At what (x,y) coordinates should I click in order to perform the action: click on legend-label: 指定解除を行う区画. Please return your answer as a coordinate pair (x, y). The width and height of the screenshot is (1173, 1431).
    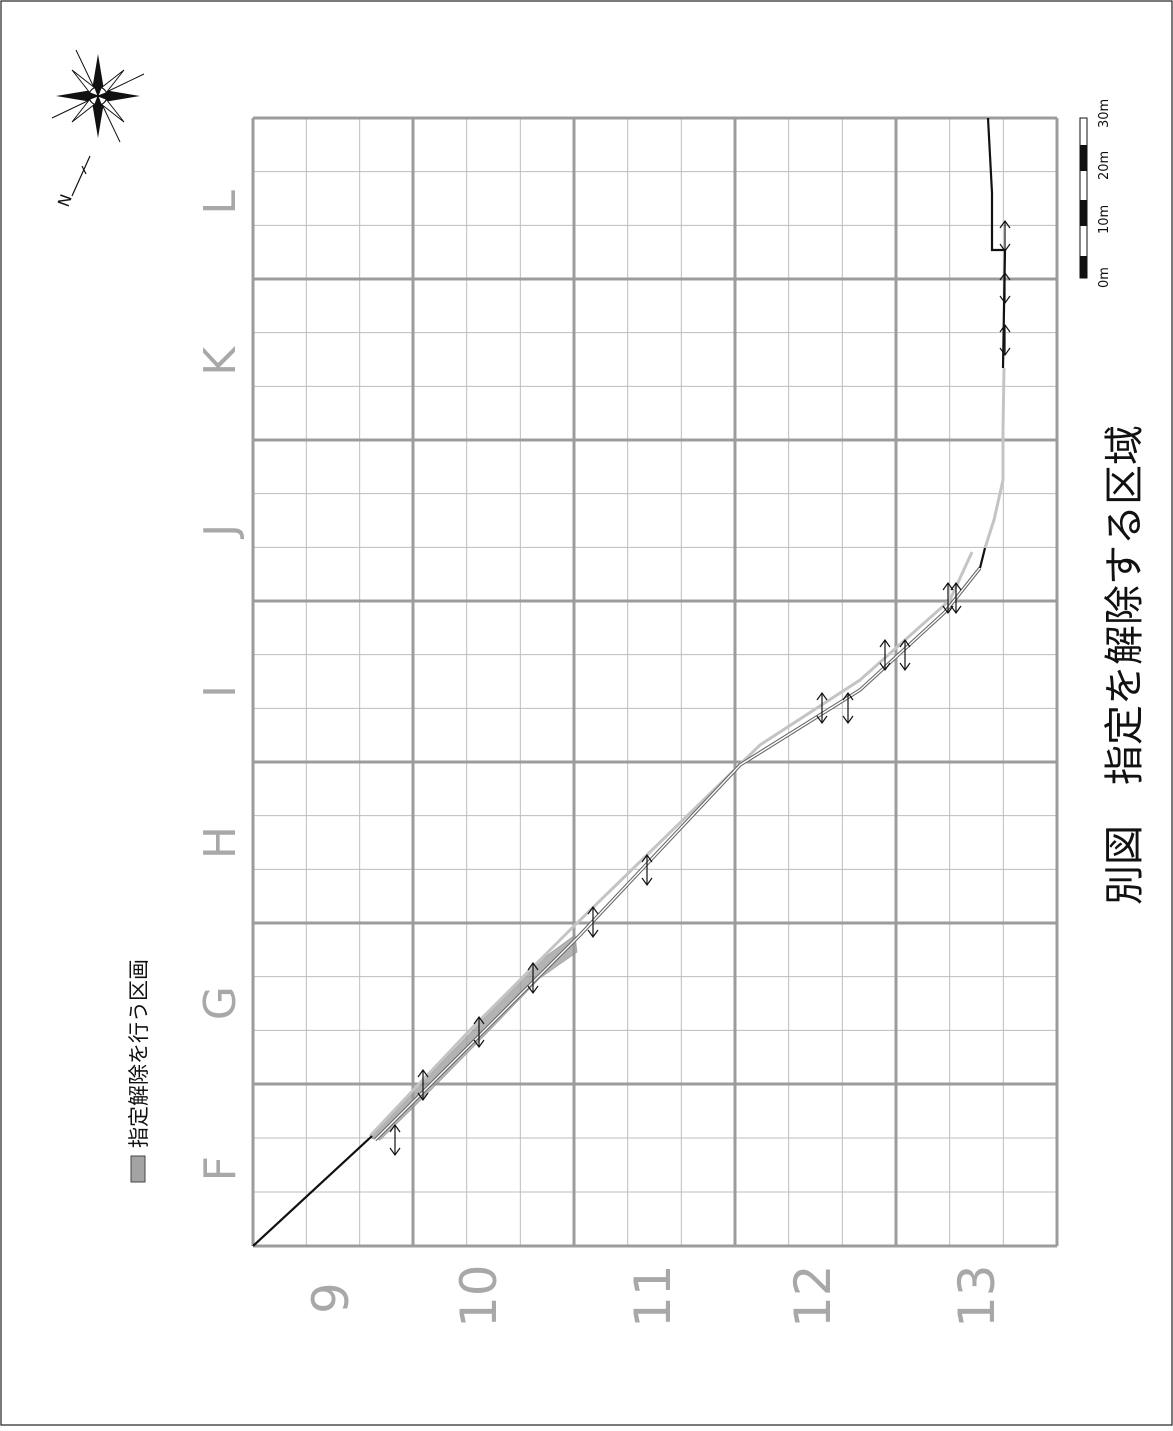
    Looking at the image, I should click on (139, 1053).